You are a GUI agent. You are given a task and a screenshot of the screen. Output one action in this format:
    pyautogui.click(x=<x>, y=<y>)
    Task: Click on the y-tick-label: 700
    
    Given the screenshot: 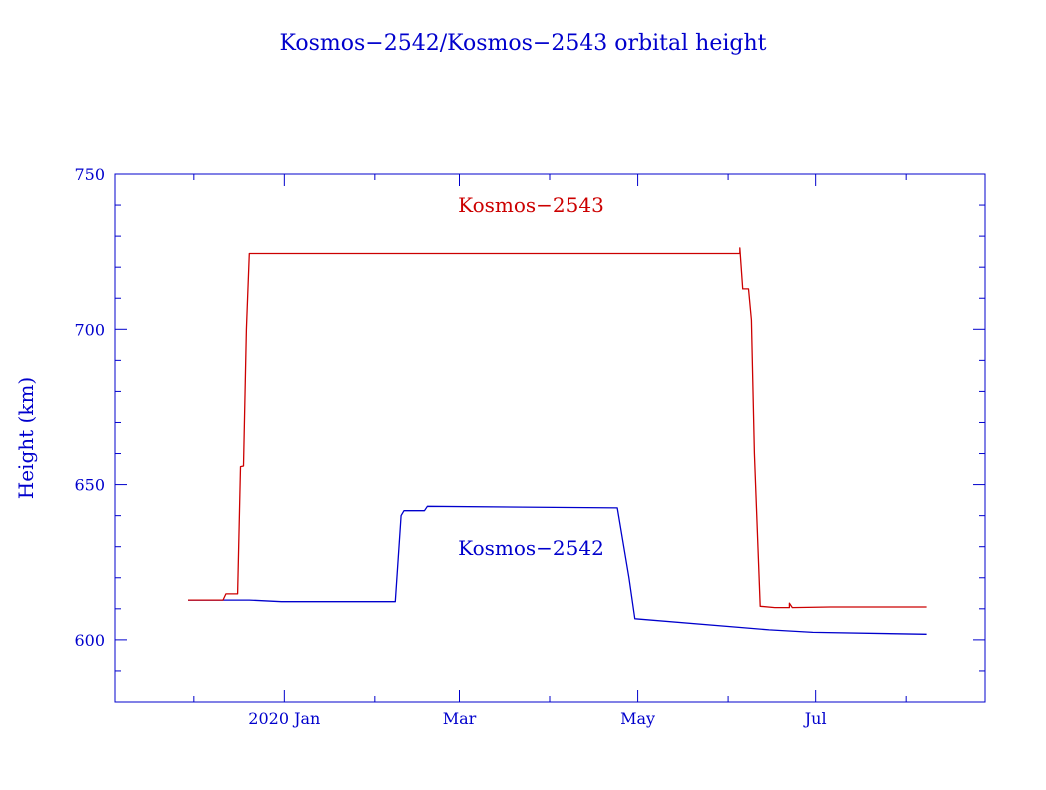 What is the action you would take?
    pyautogui.click(x=89, y=329)
    